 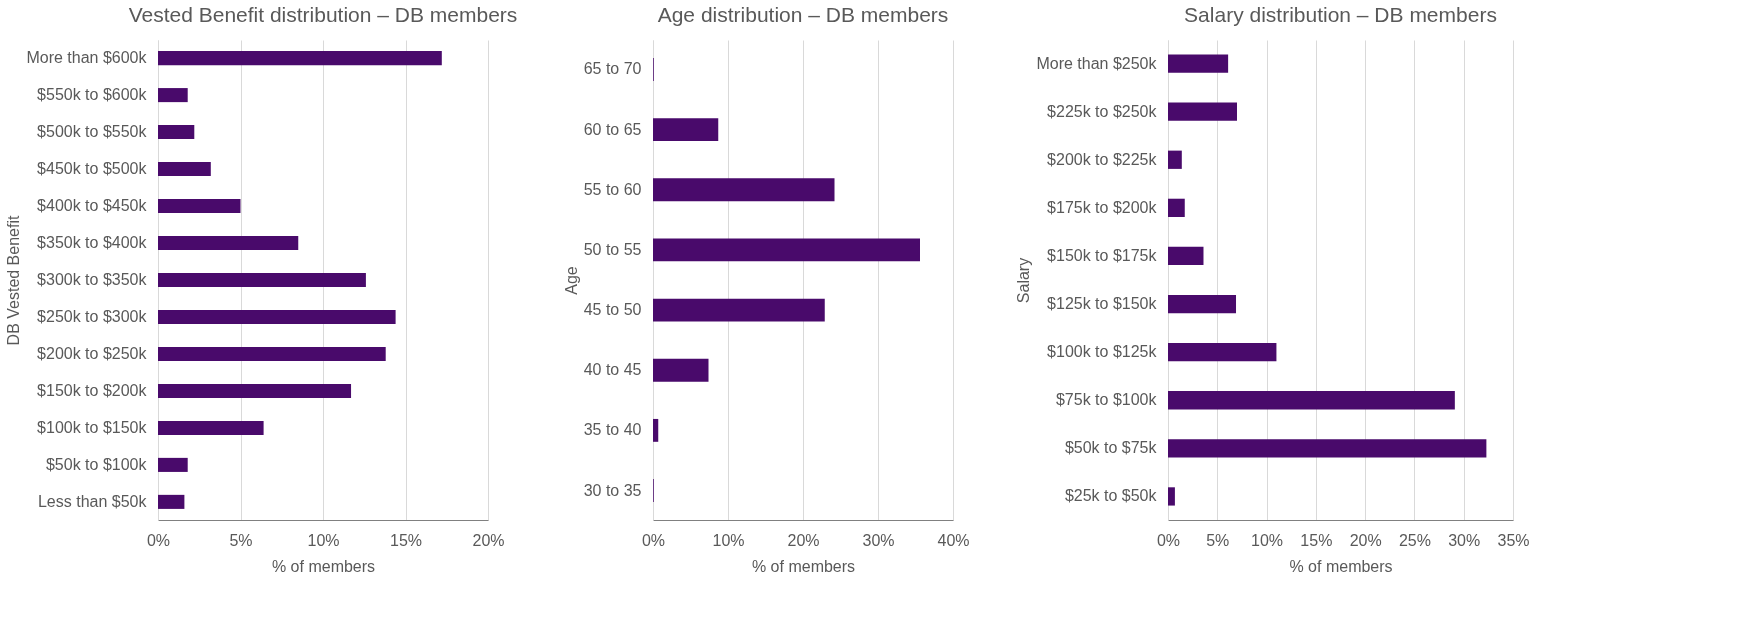 What do you see at coordinates (96, 464) in the screenshot?
I see `y-tick-label: $50k to $100k` at bounding box center [96, 464].